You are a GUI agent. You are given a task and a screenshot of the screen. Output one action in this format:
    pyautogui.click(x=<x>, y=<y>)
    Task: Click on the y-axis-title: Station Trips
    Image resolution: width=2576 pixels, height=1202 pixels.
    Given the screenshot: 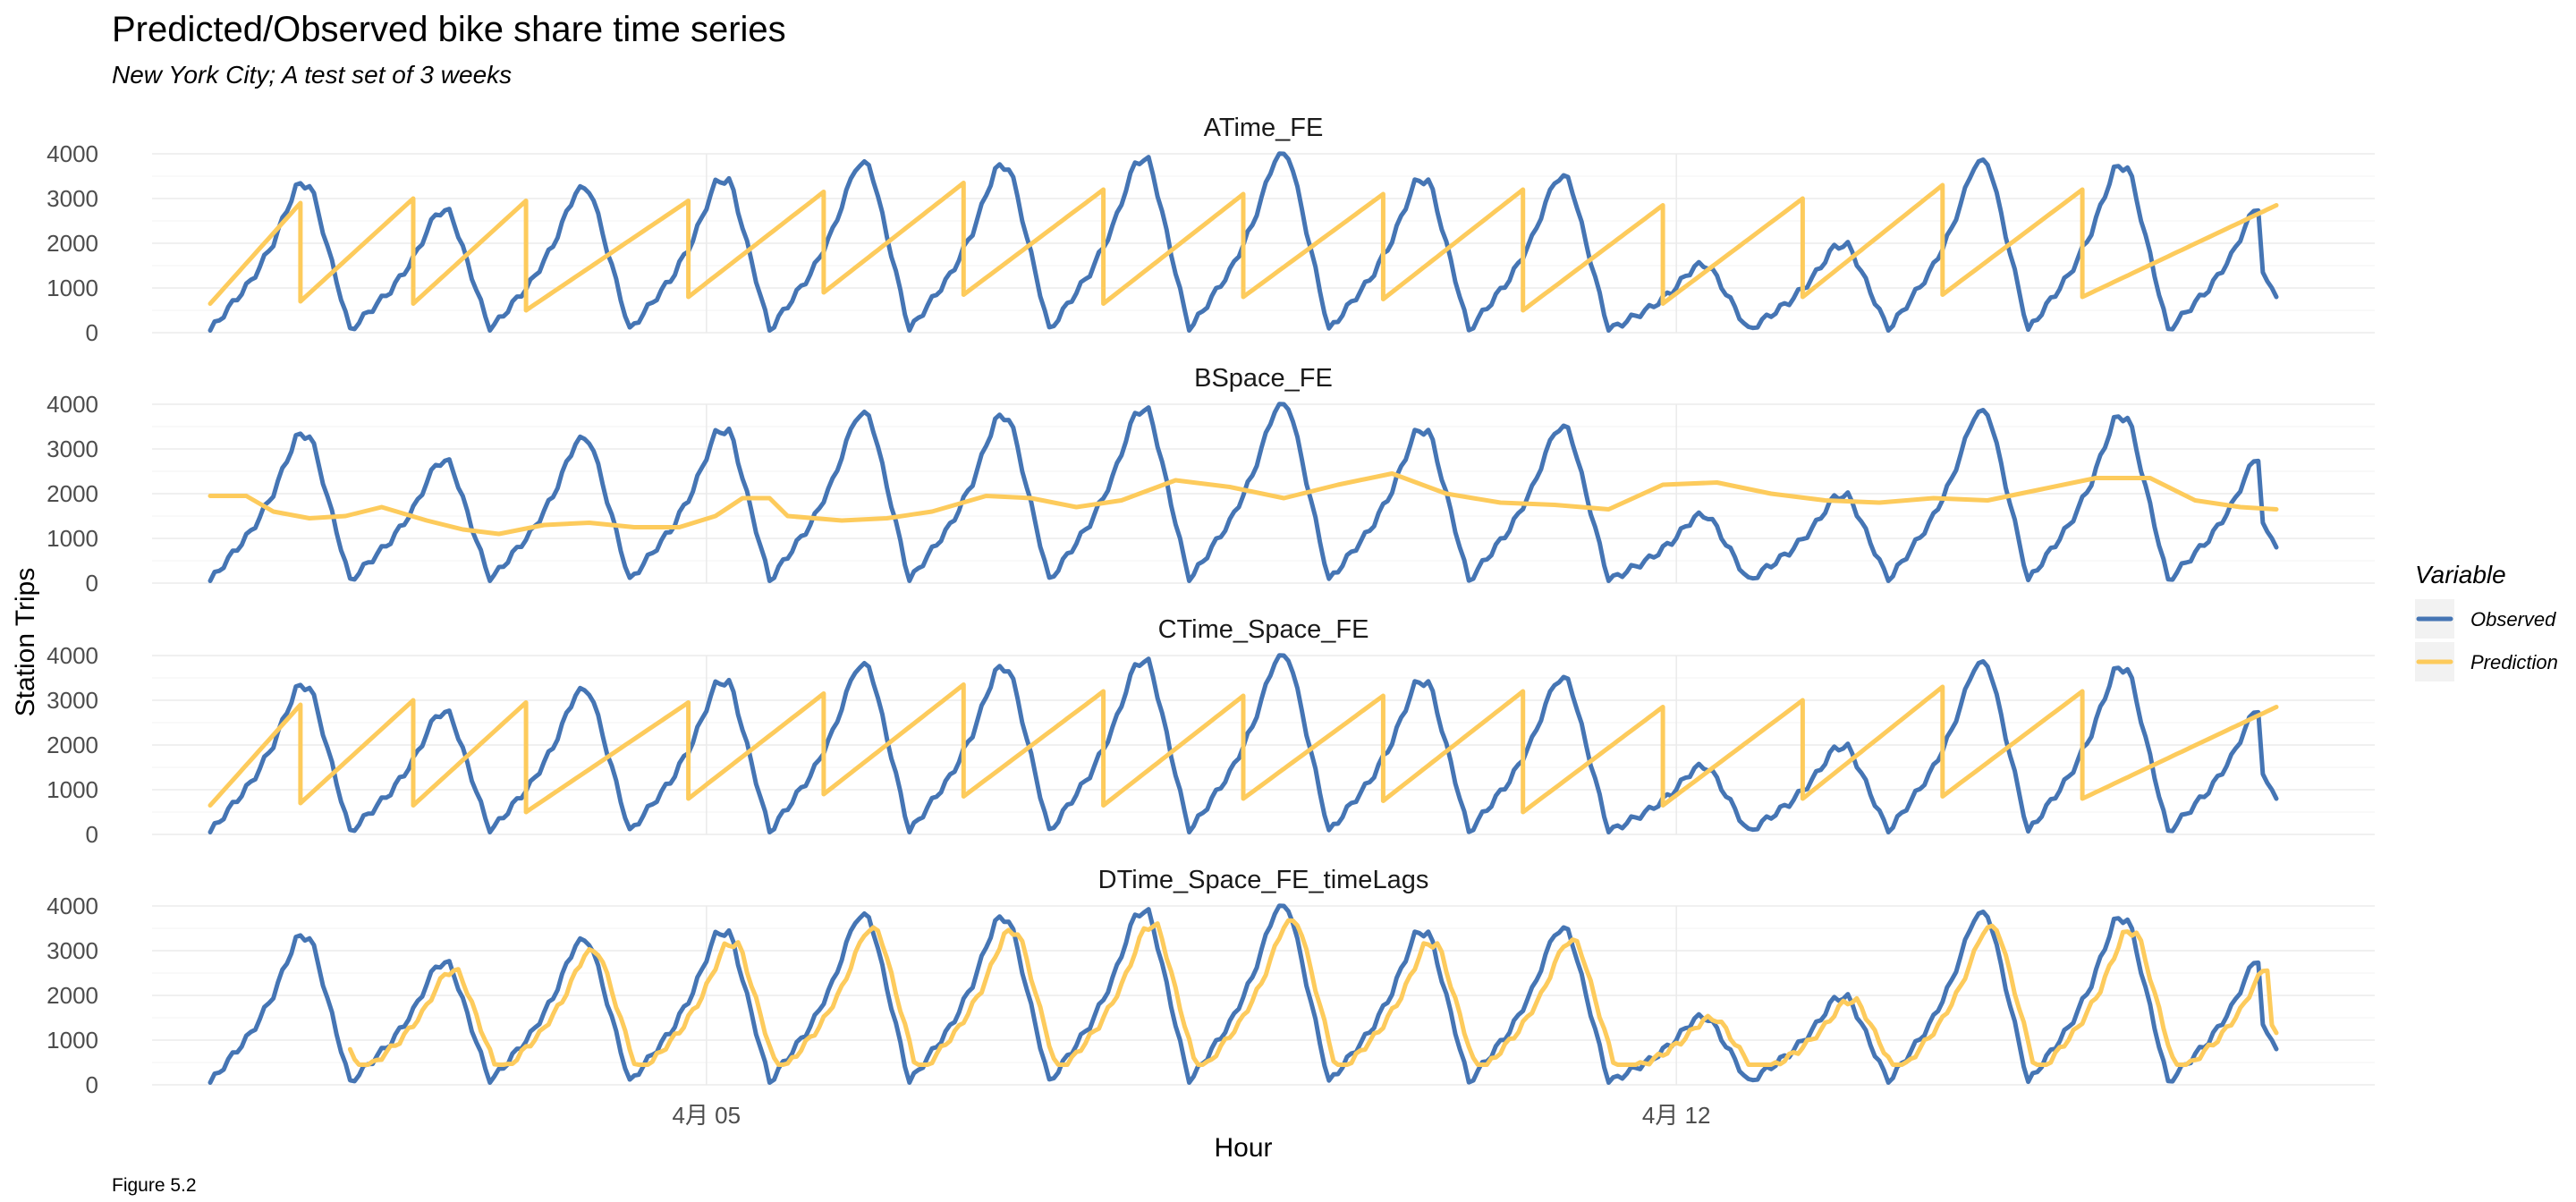 What is the action you would take?
    pyautogui.click(x=25, y=642)
    